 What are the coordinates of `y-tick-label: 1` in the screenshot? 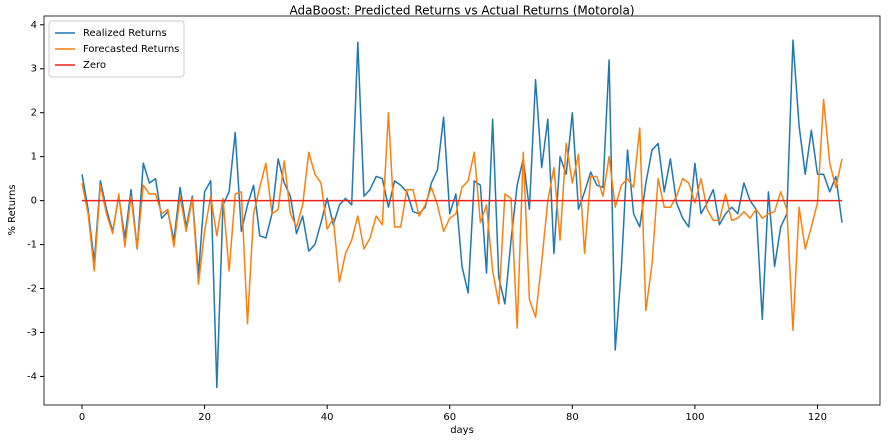 It's located at (34, 157).